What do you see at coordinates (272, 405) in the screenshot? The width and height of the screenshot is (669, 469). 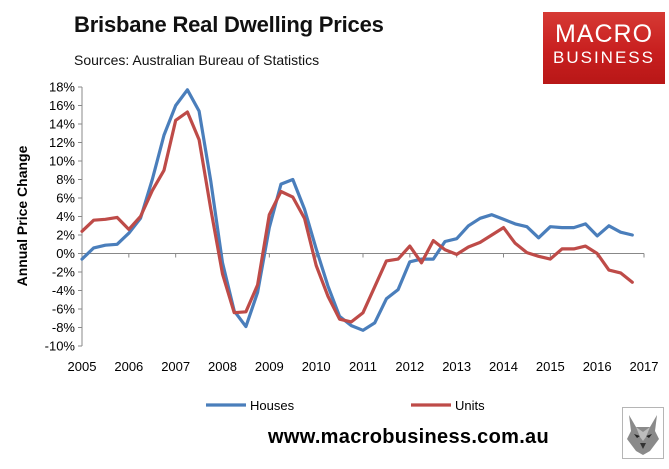 I see `legend-label-houses: Houses` at bounding box center [272, 405].